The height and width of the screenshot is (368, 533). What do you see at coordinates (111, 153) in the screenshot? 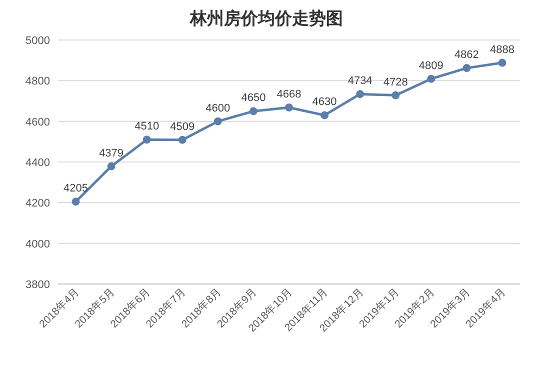
I see `data-label: 4379` at bounding box center [111, 153].